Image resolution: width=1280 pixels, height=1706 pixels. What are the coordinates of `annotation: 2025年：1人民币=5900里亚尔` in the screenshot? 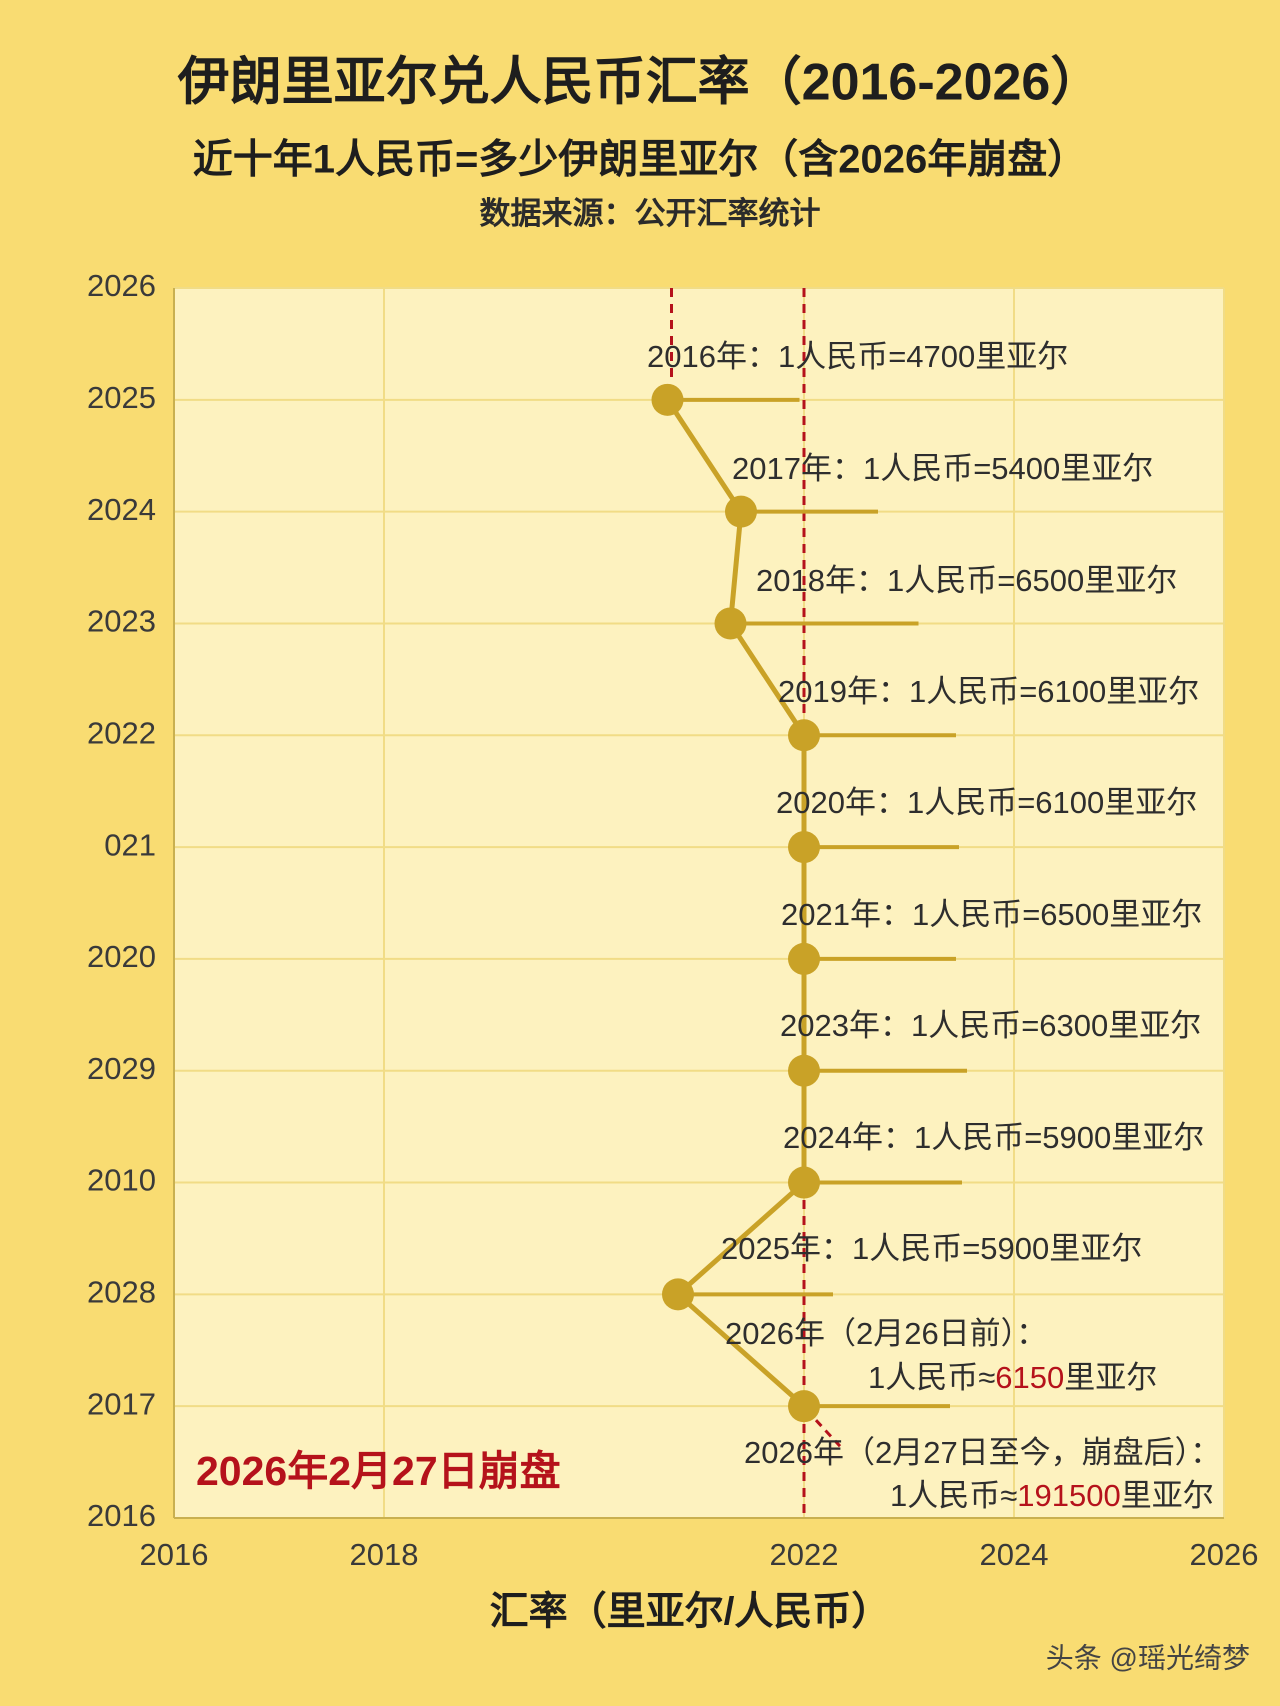 It's located at (931, 1248).